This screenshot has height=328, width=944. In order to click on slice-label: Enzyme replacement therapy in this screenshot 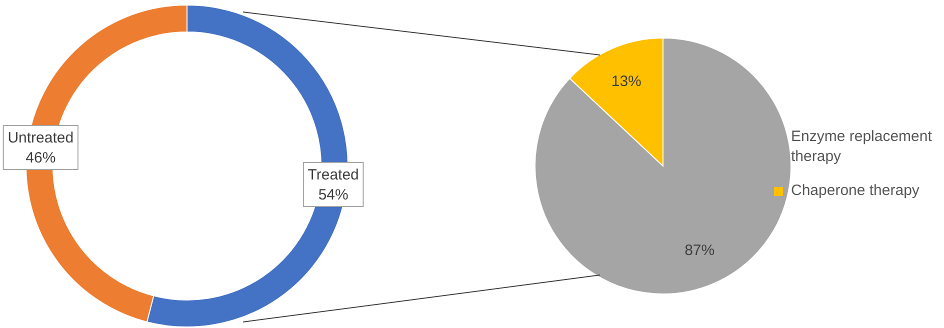, I will do `click(862, 147)`.